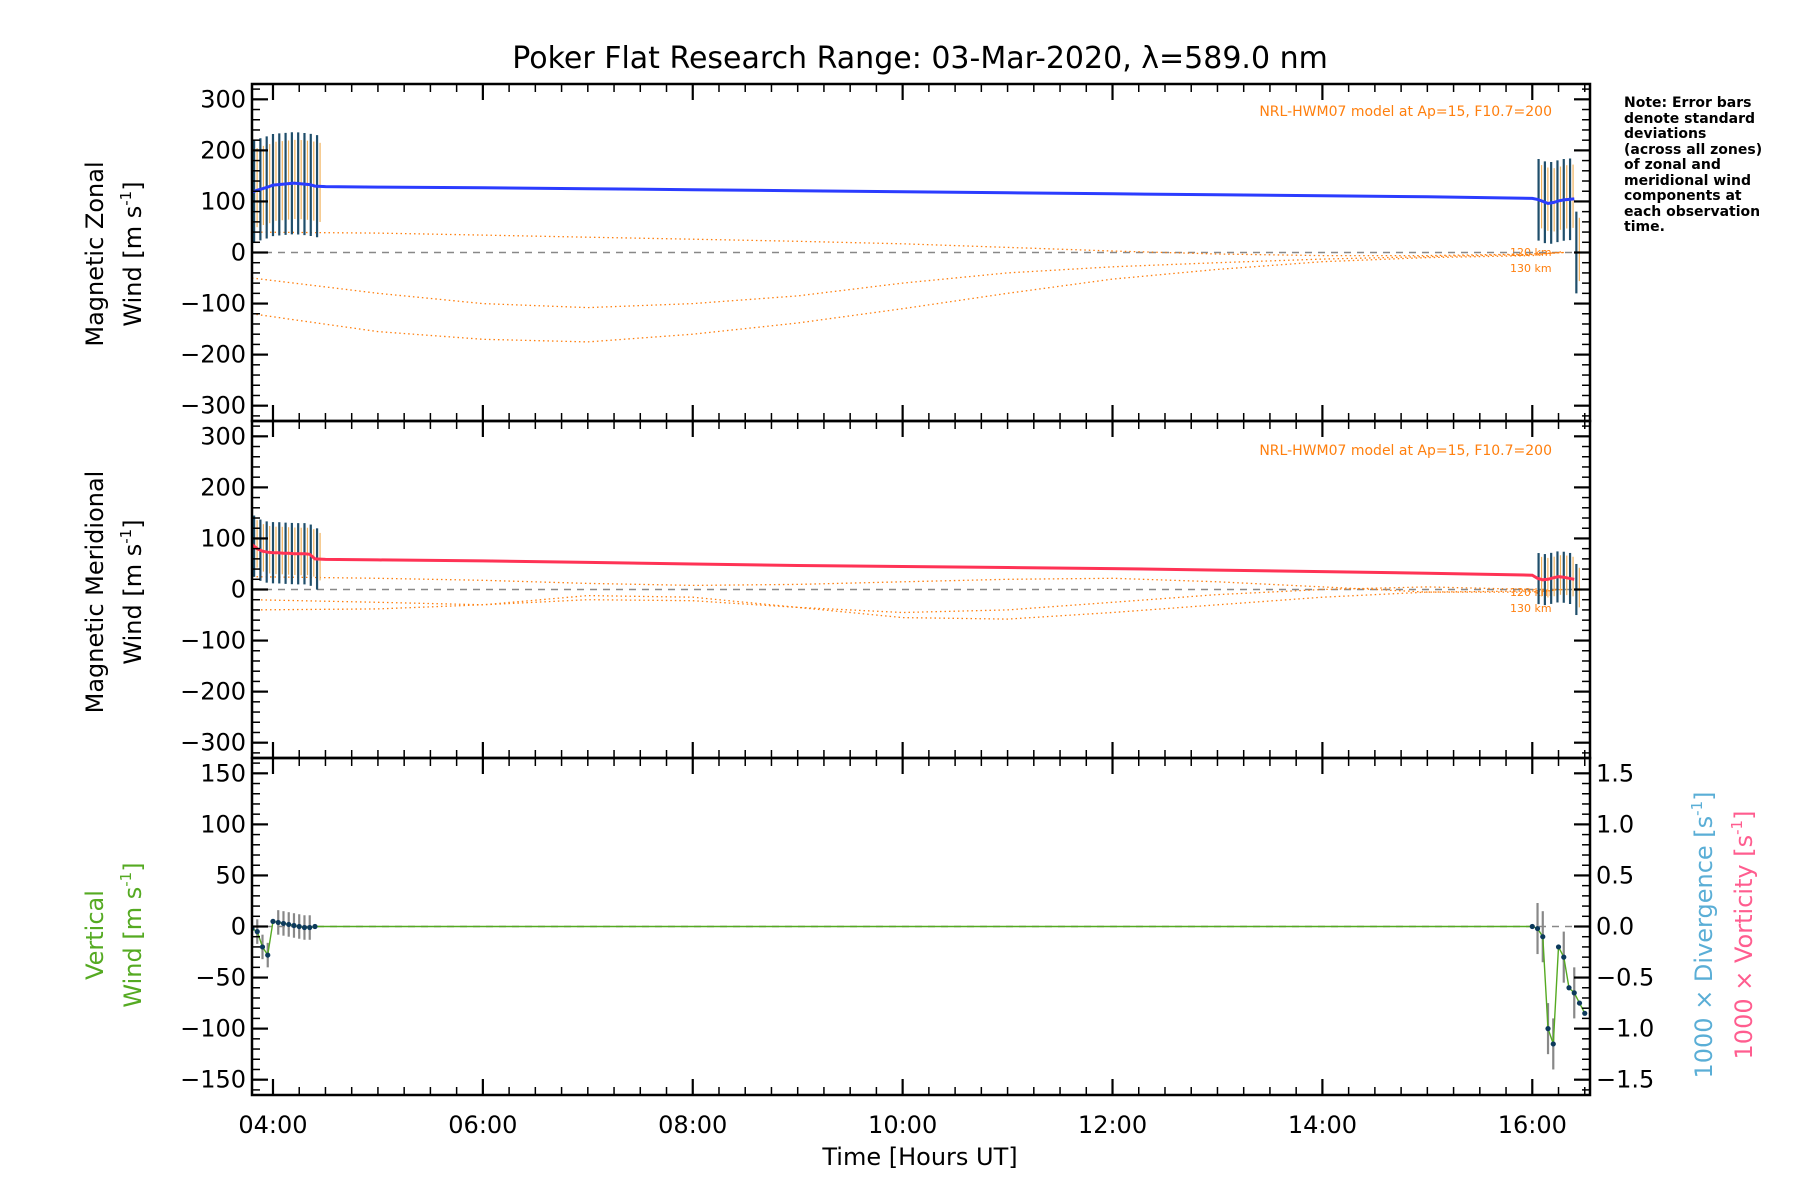 The image size is (1800, 1200). I want to click on zonal-ytick-label: 100, so click(223, 201).